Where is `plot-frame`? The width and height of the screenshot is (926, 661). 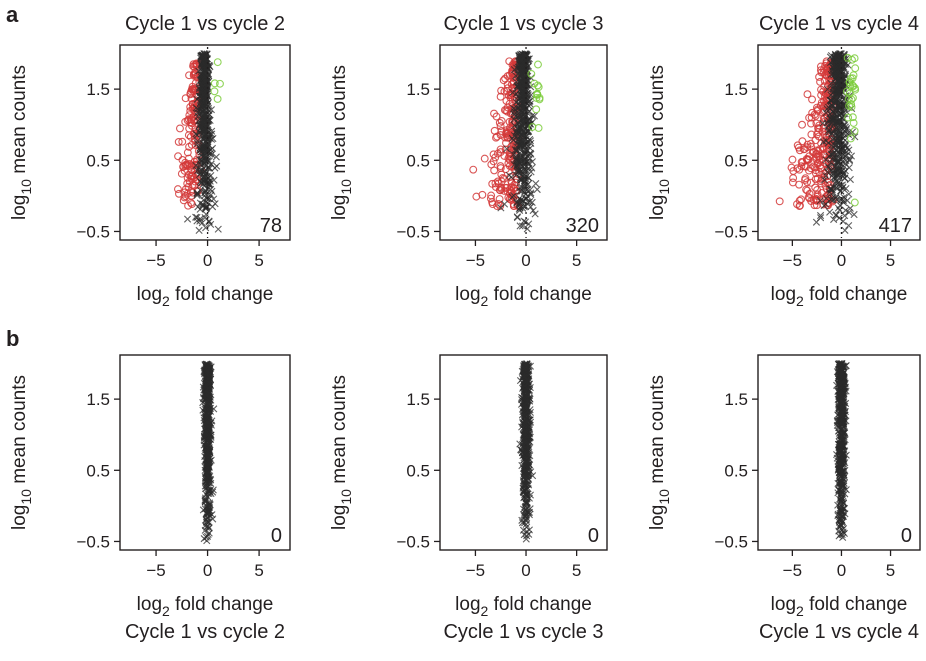
plot-frame is located at coordinates (523, 142).